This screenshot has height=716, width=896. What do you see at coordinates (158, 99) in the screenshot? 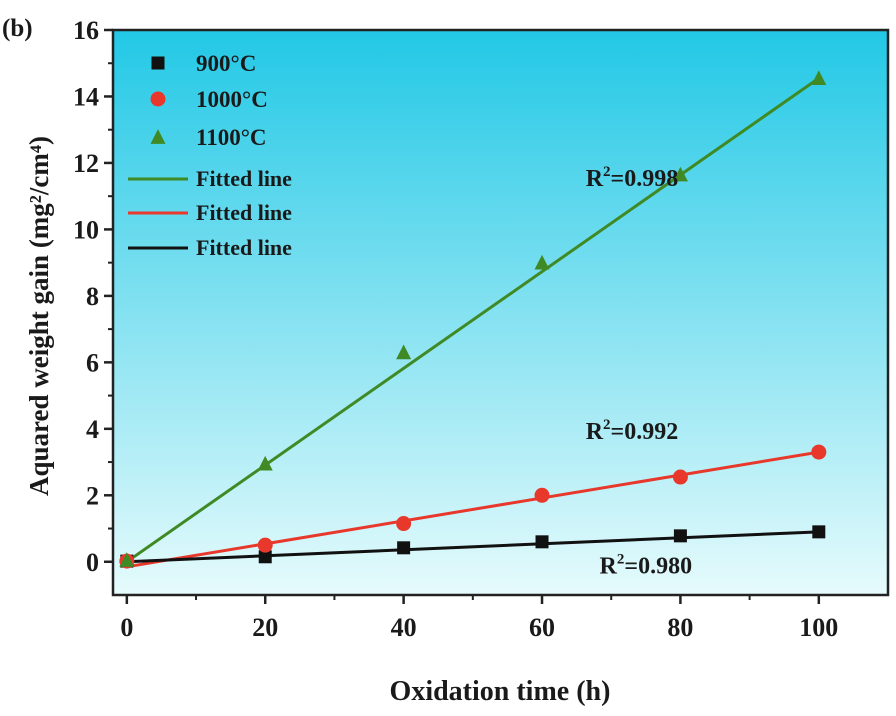
I see `legend-marker-circle` at bounding box center [158, 99].